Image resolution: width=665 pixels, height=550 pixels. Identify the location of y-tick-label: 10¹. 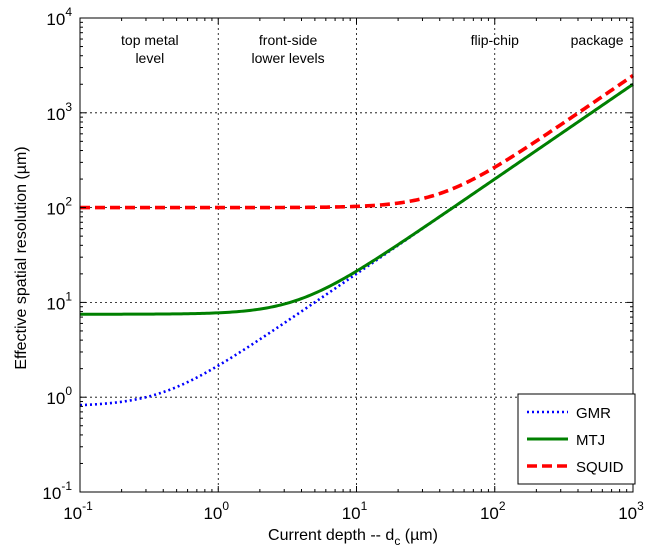
(59, 301).